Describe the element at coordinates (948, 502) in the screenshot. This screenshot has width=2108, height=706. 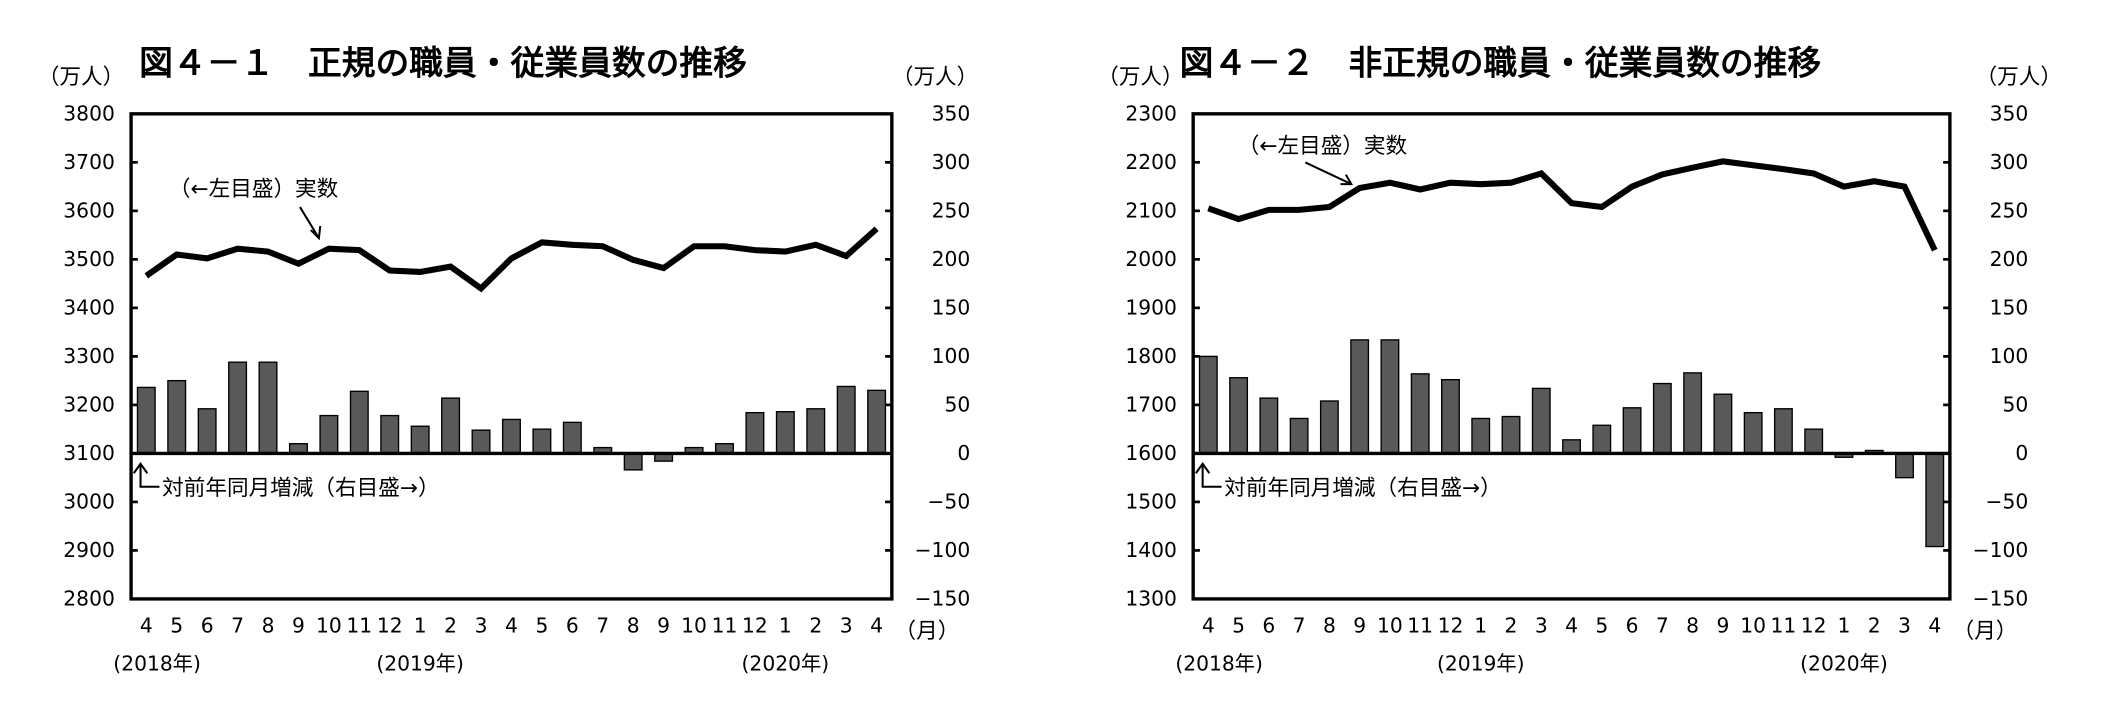
I see `chart-1-right-tick-label: −50` at that location.